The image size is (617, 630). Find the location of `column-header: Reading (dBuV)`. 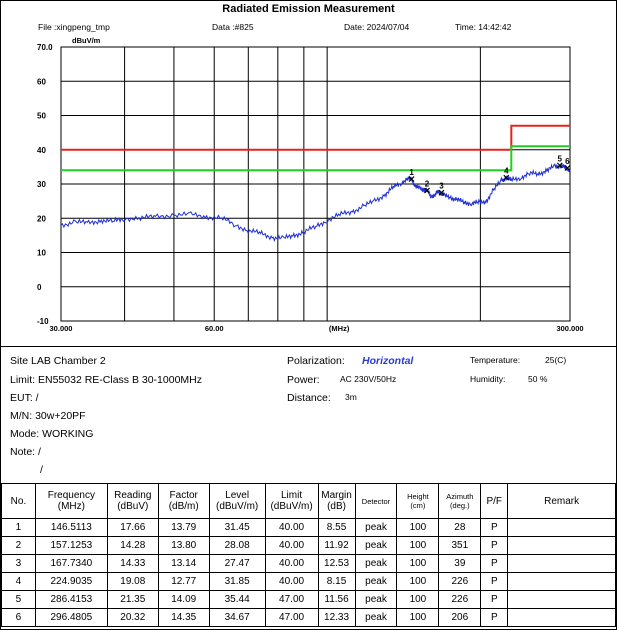

column-header: Reading (dBuV) is located at coordinates (132, 501).